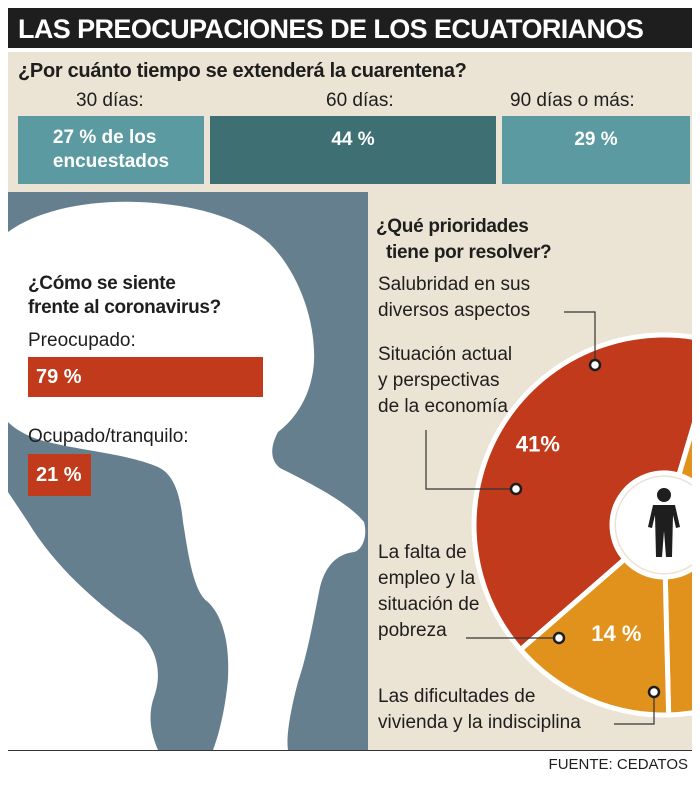 The height and width of the screenshot is (789, 700). What do you see at coordinates (664, 522) in the screenshot?
I see `person-icon` at bounding box center [664, 522].